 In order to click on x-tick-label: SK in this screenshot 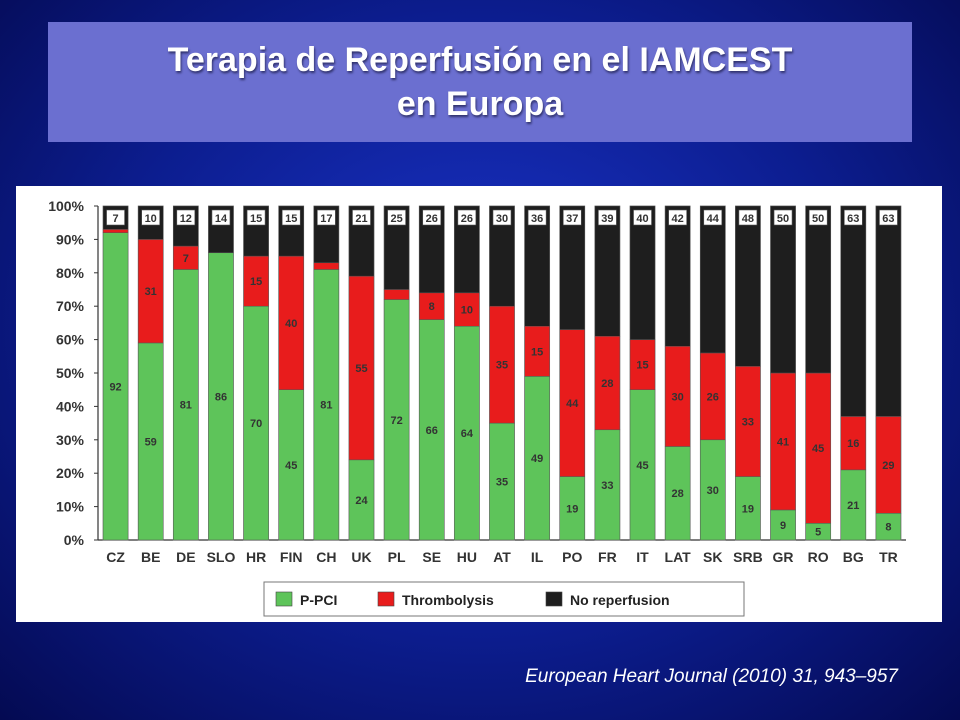, I will do `click(712, 557)`.